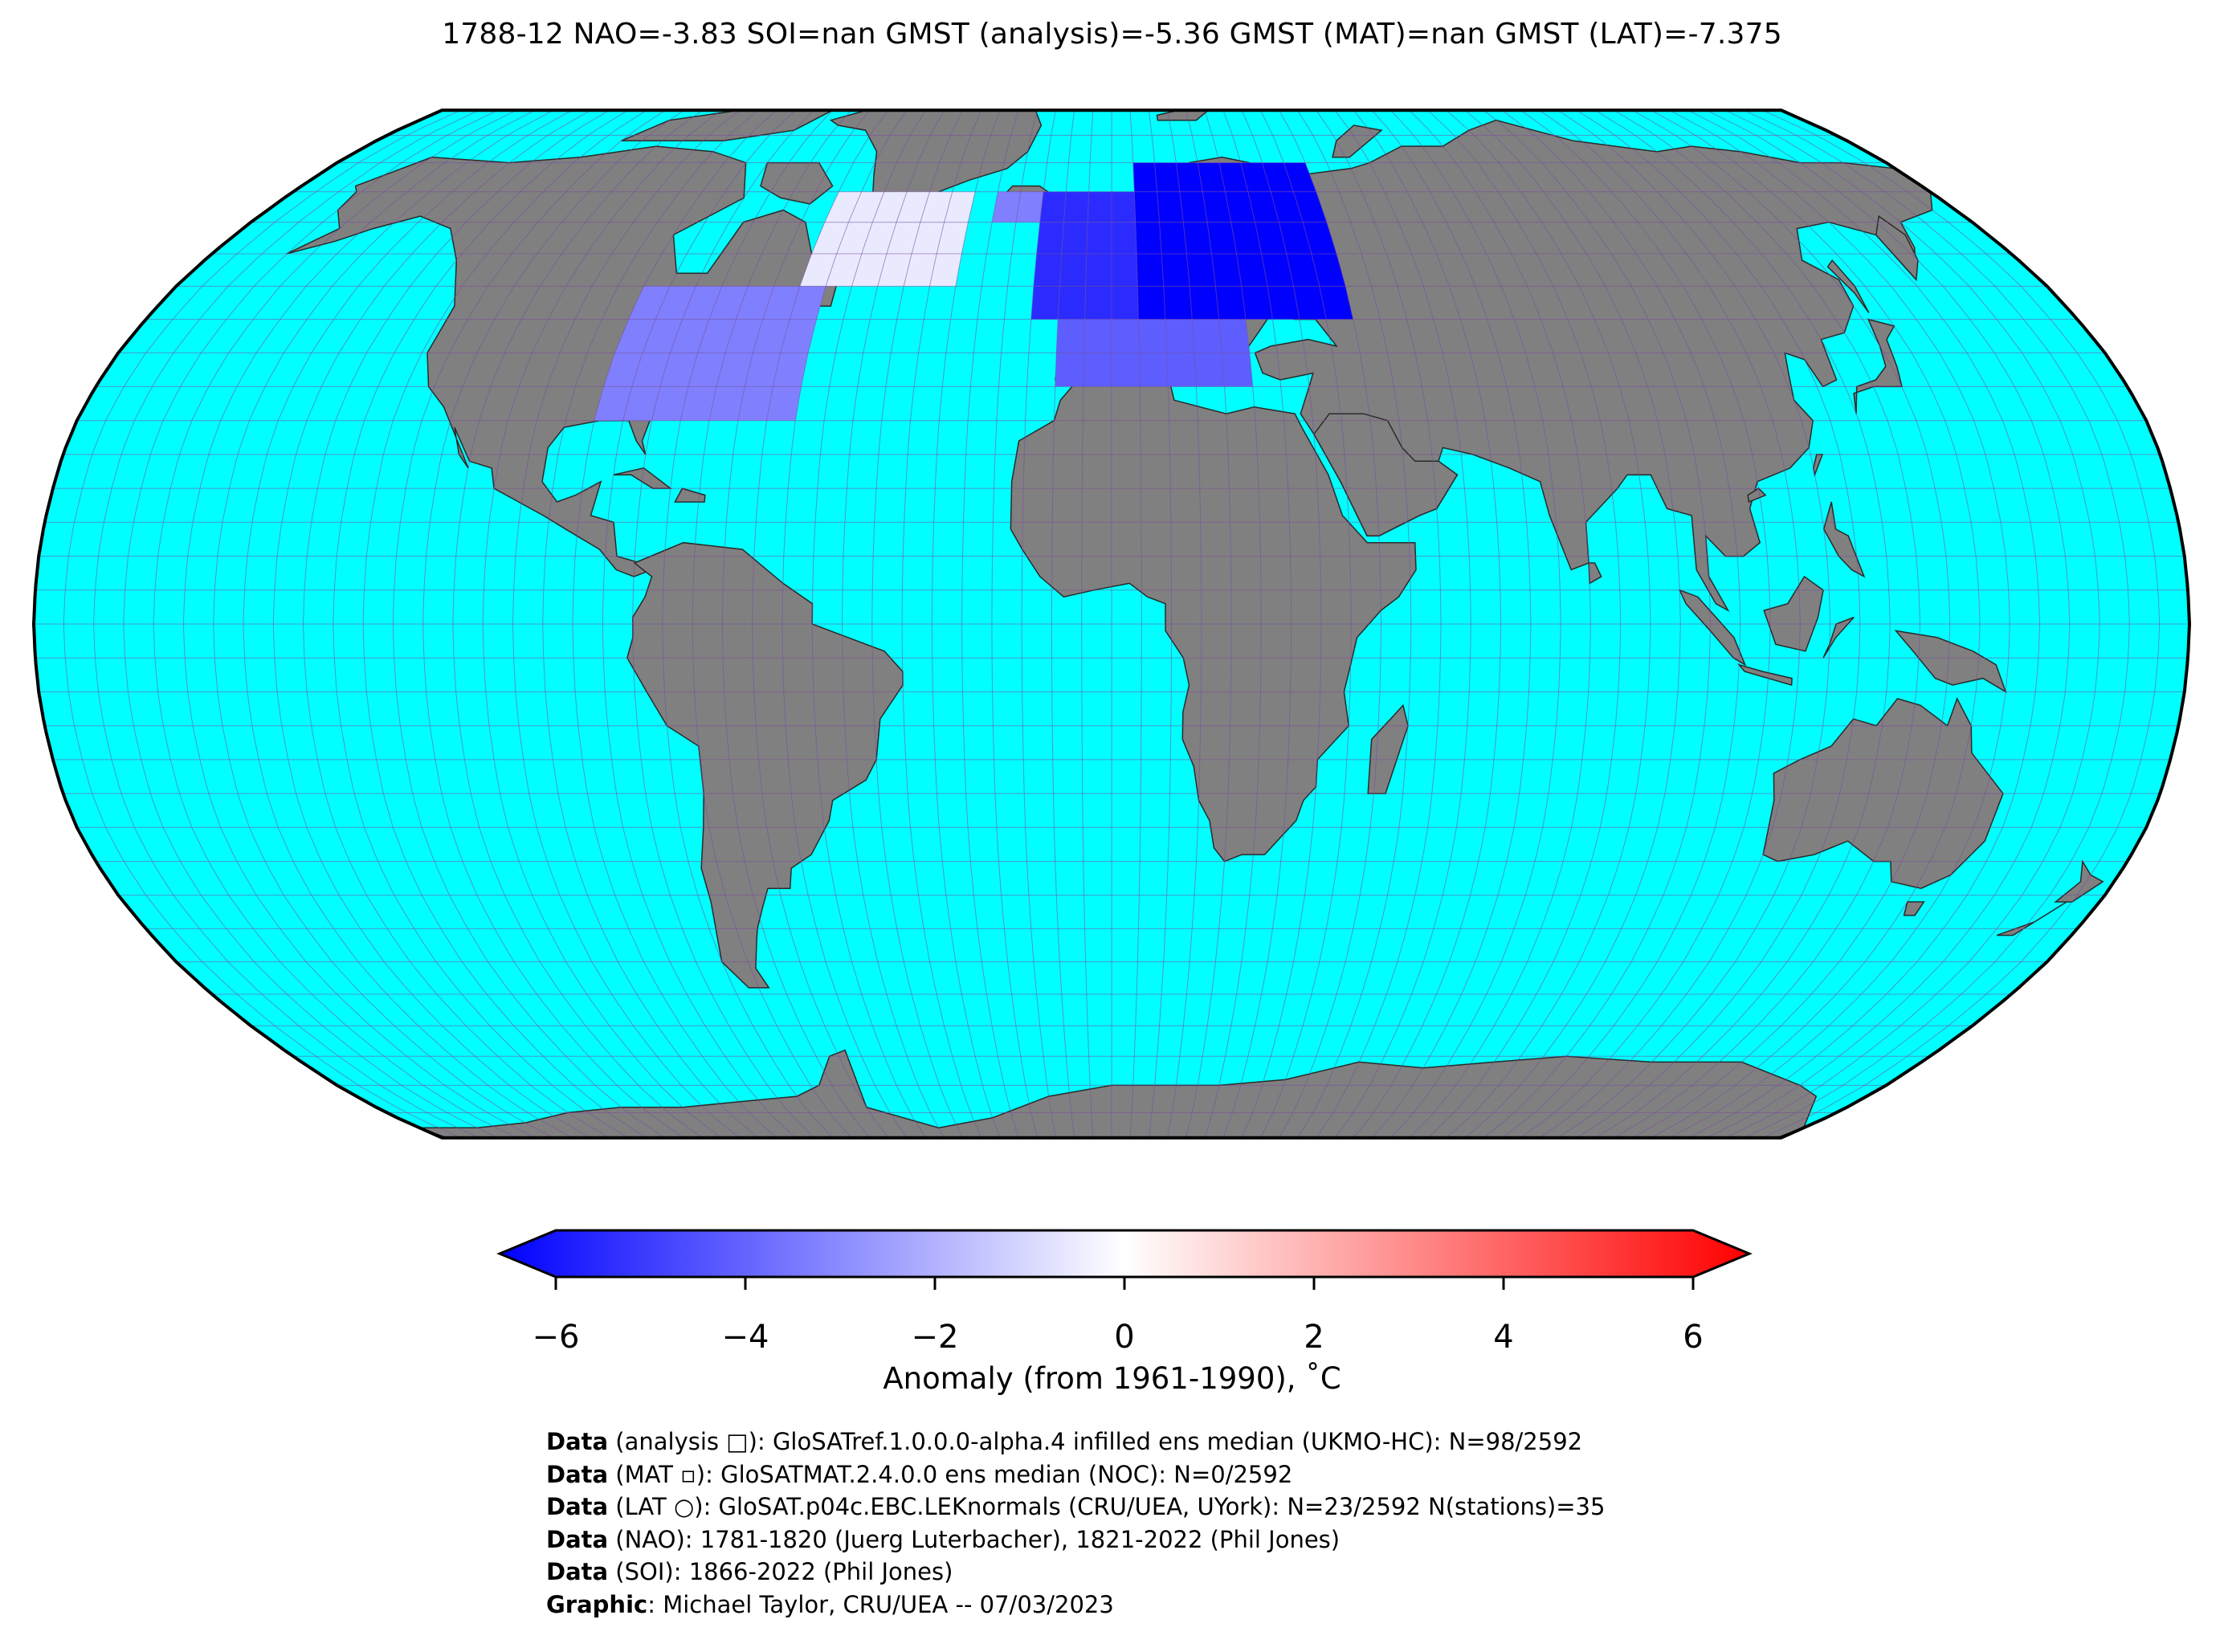 The height and width of the screenshot is (1652, 2224). Describe the element at coordinates (1950, 662) in the screenshot. I see `land-new-guinea` at that location.